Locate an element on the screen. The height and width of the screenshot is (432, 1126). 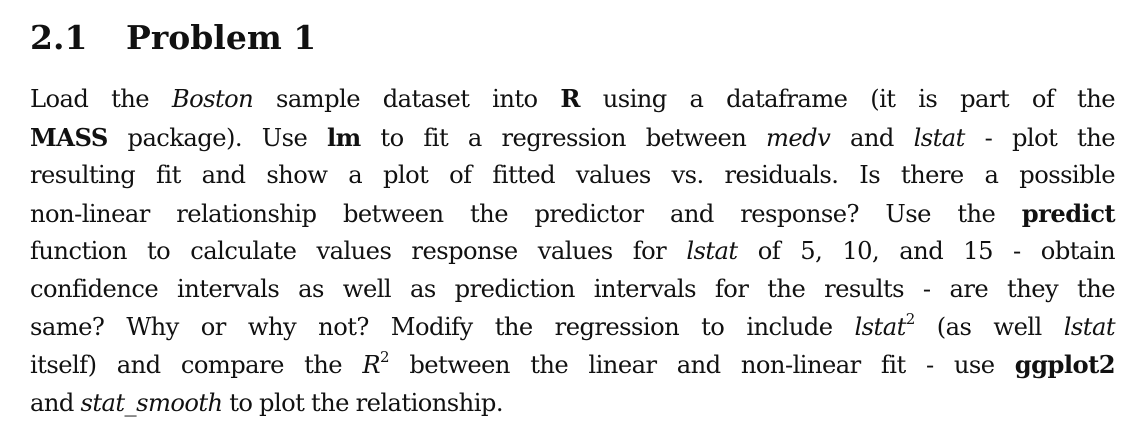
variable-r: R is located at coordinates (371, 365).